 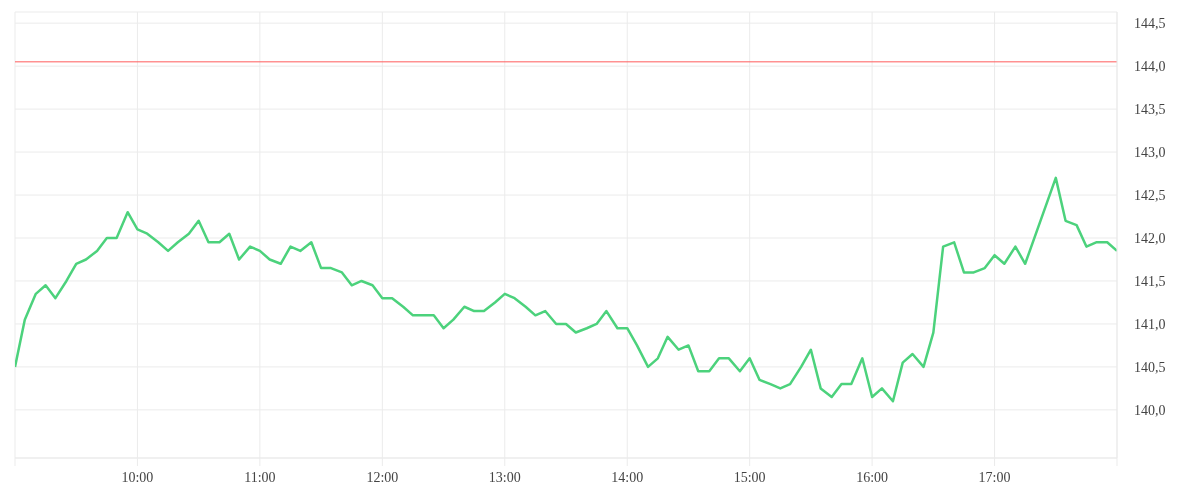 I want to click on y-tick-label: 144,5, so click(x=1150, y=24).